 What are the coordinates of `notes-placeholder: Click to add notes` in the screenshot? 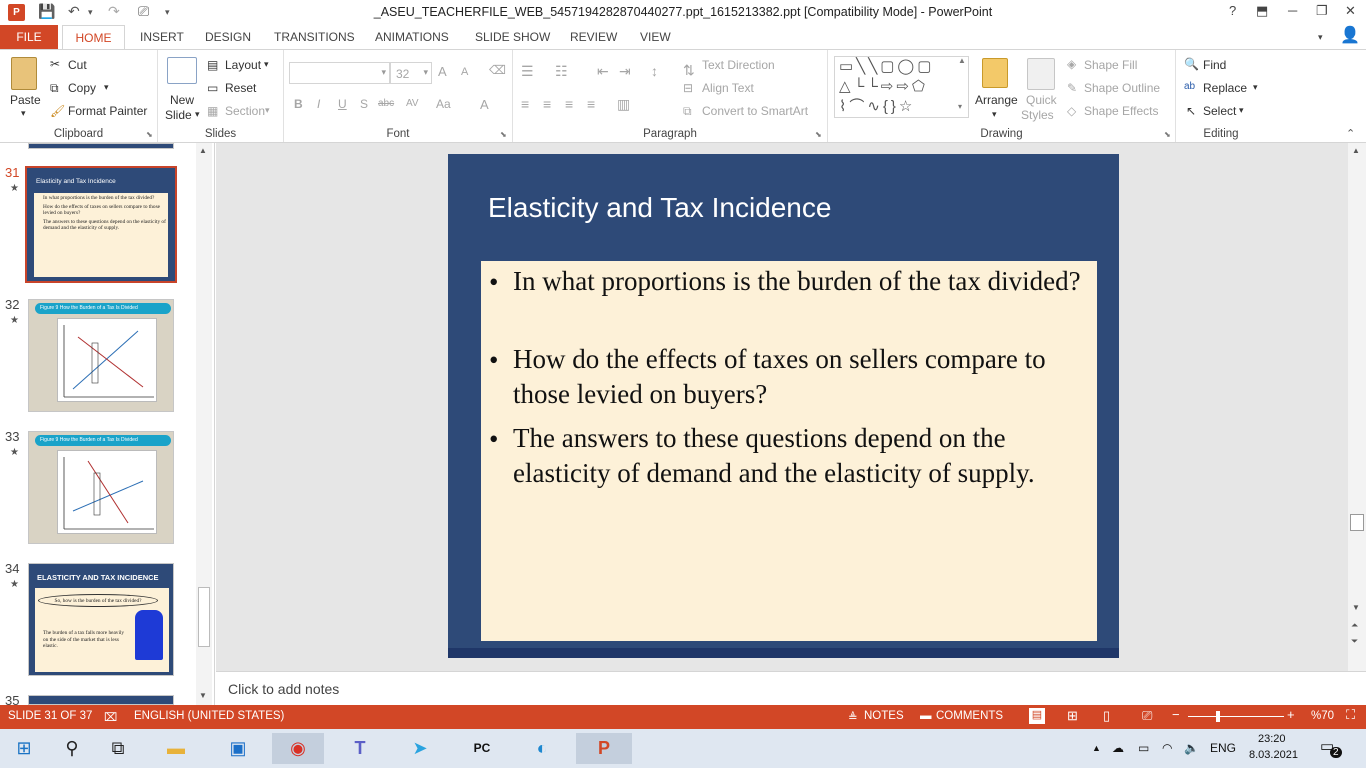 It's located at (284, 689).